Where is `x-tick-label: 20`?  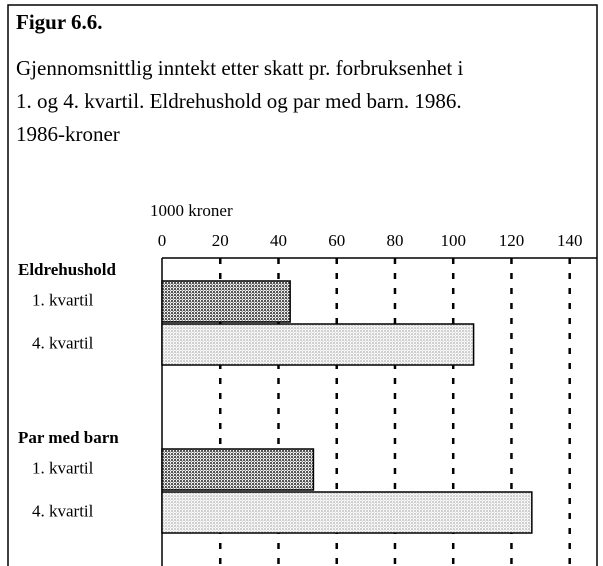 x-tick-label: 20 is located at coordinates (220, 240).